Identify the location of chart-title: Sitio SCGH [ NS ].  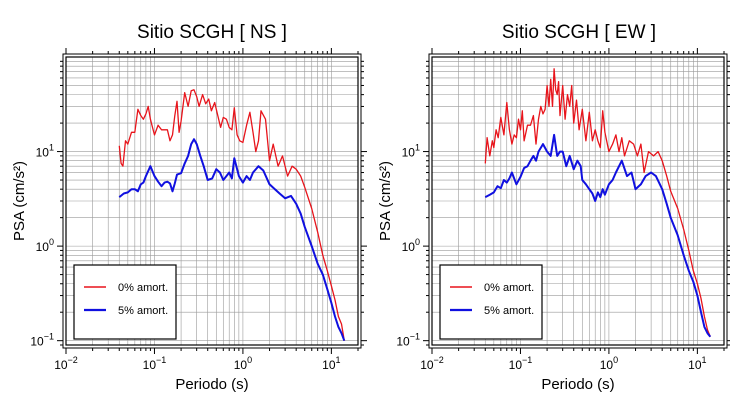
(212, 32).